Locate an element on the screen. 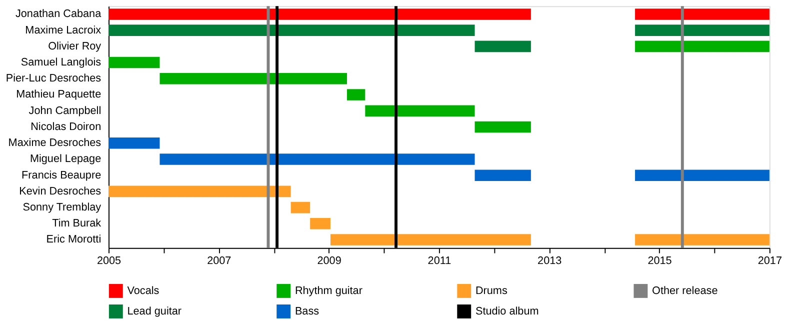 The height and width of the screenshot is (332, 800). x-tick-label: 2005 is located at coordinates (109, 261).